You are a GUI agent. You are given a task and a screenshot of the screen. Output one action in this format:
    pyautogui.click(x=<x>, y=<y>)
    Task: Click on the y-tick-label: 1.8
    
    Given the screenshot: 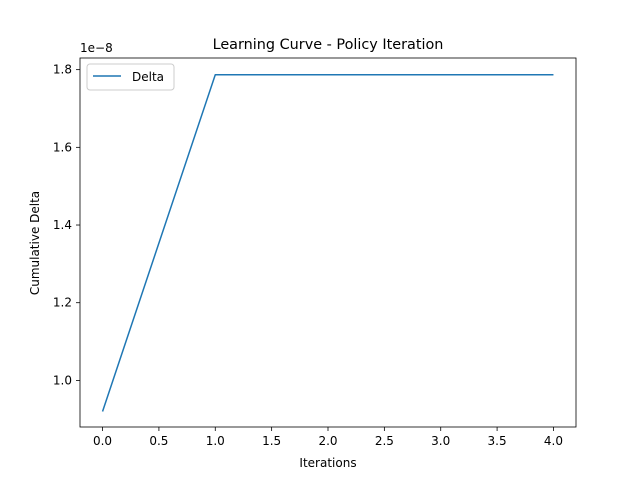 What is the action you would take?
    pyautogui.click(x=62, y=70)
    